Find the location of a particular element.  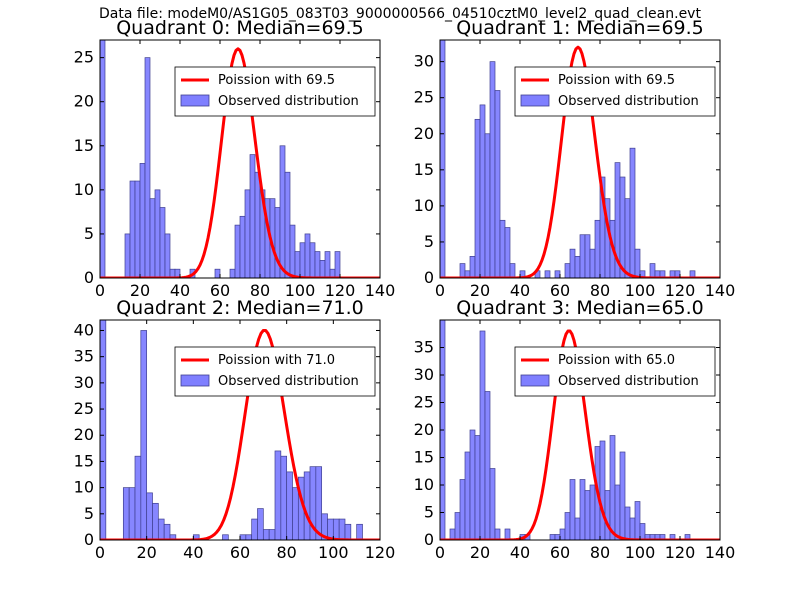

quadrant-2-bars is located at coordinates (231, 430).